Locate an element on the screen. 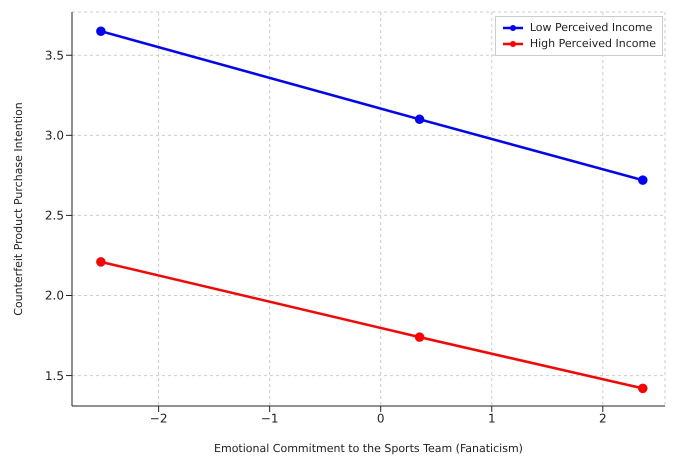  x-tick-label: 0 is located at coordinates (380, 419).